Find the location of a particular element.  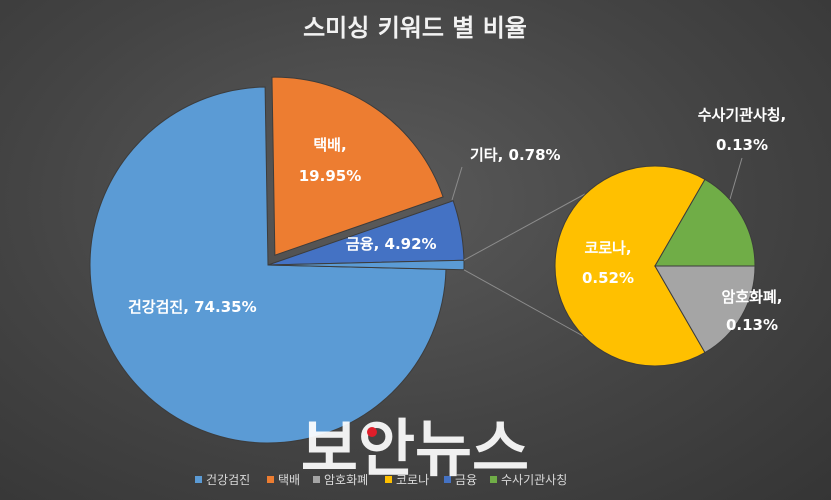

label-수사기관사칭-name: 수사기관사칭, is located at coordinates (742, 115).